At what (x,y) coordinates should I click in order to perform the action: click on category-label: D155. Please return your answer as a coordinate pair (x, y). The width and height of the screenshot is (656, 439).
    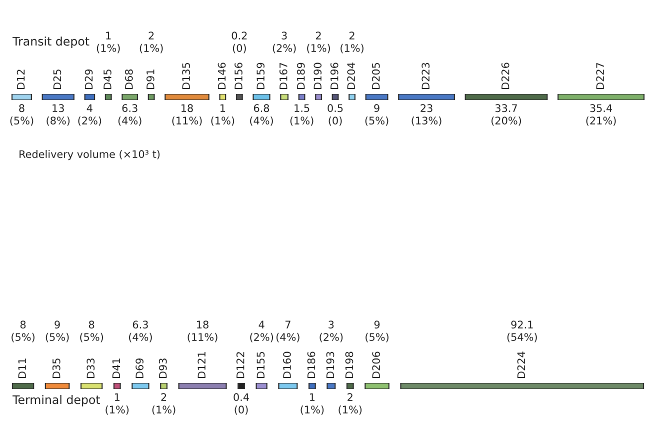
    Looking at the image, I should click on (260, 365).